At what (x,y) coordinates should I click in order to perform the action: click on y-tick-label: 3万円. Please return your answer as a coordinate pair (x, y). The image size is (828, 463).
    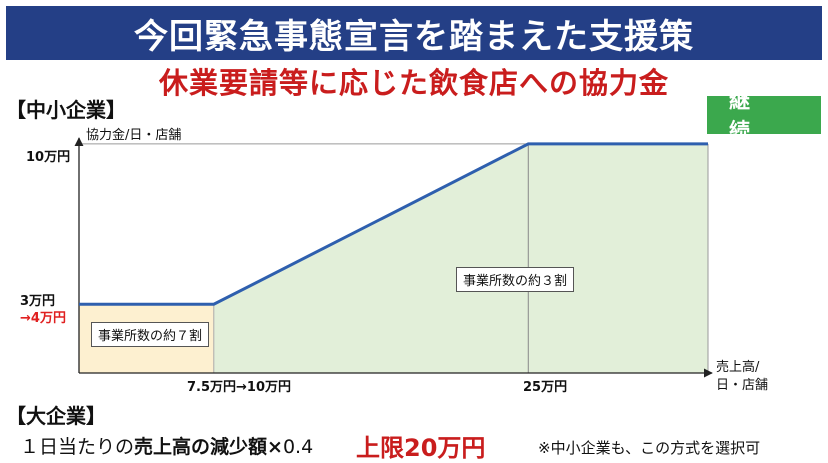
    Looking at the image, I should click on (38, 301).